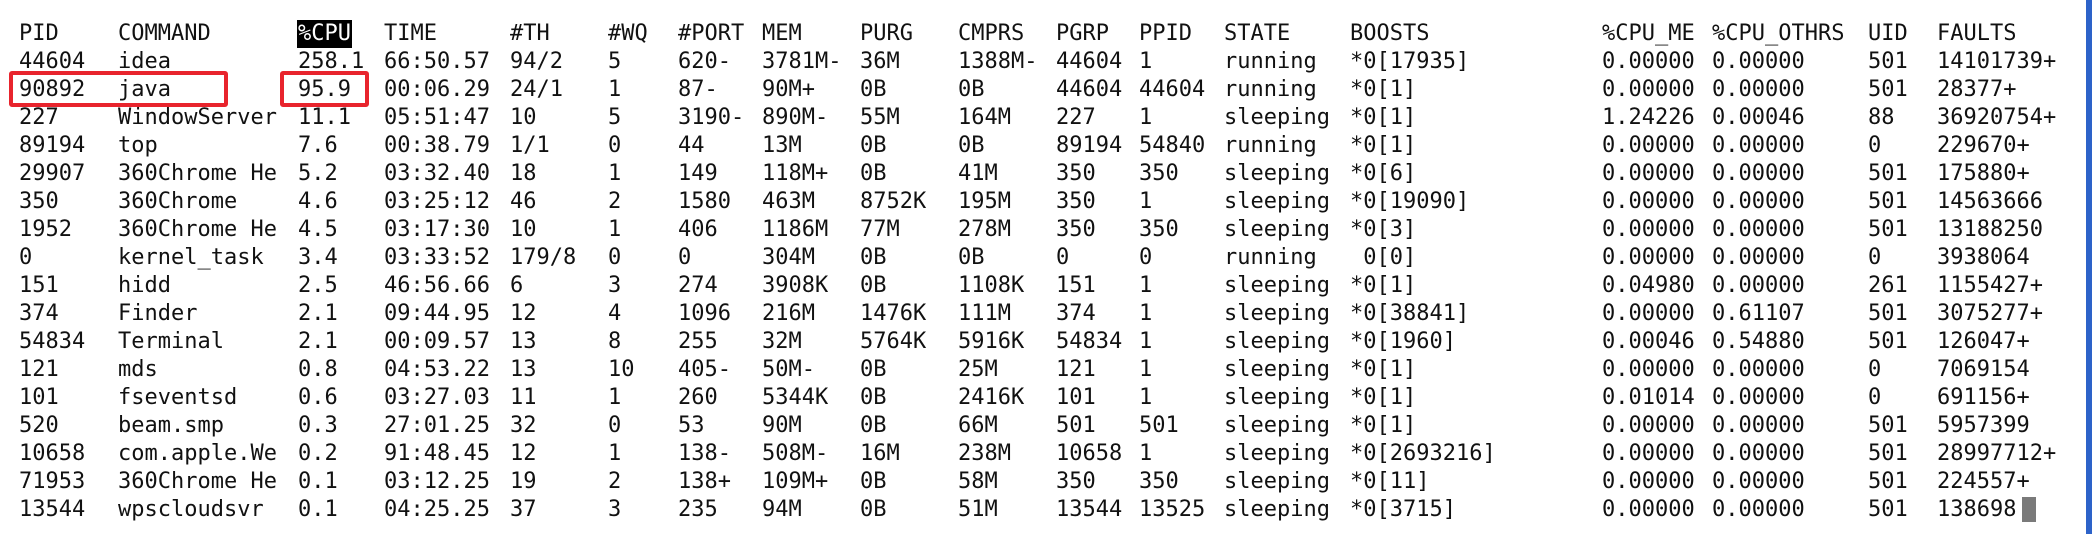 This screenshot has height=534, width=2092. I want to click on cell-mem: 3781M-, so click(802, 61).